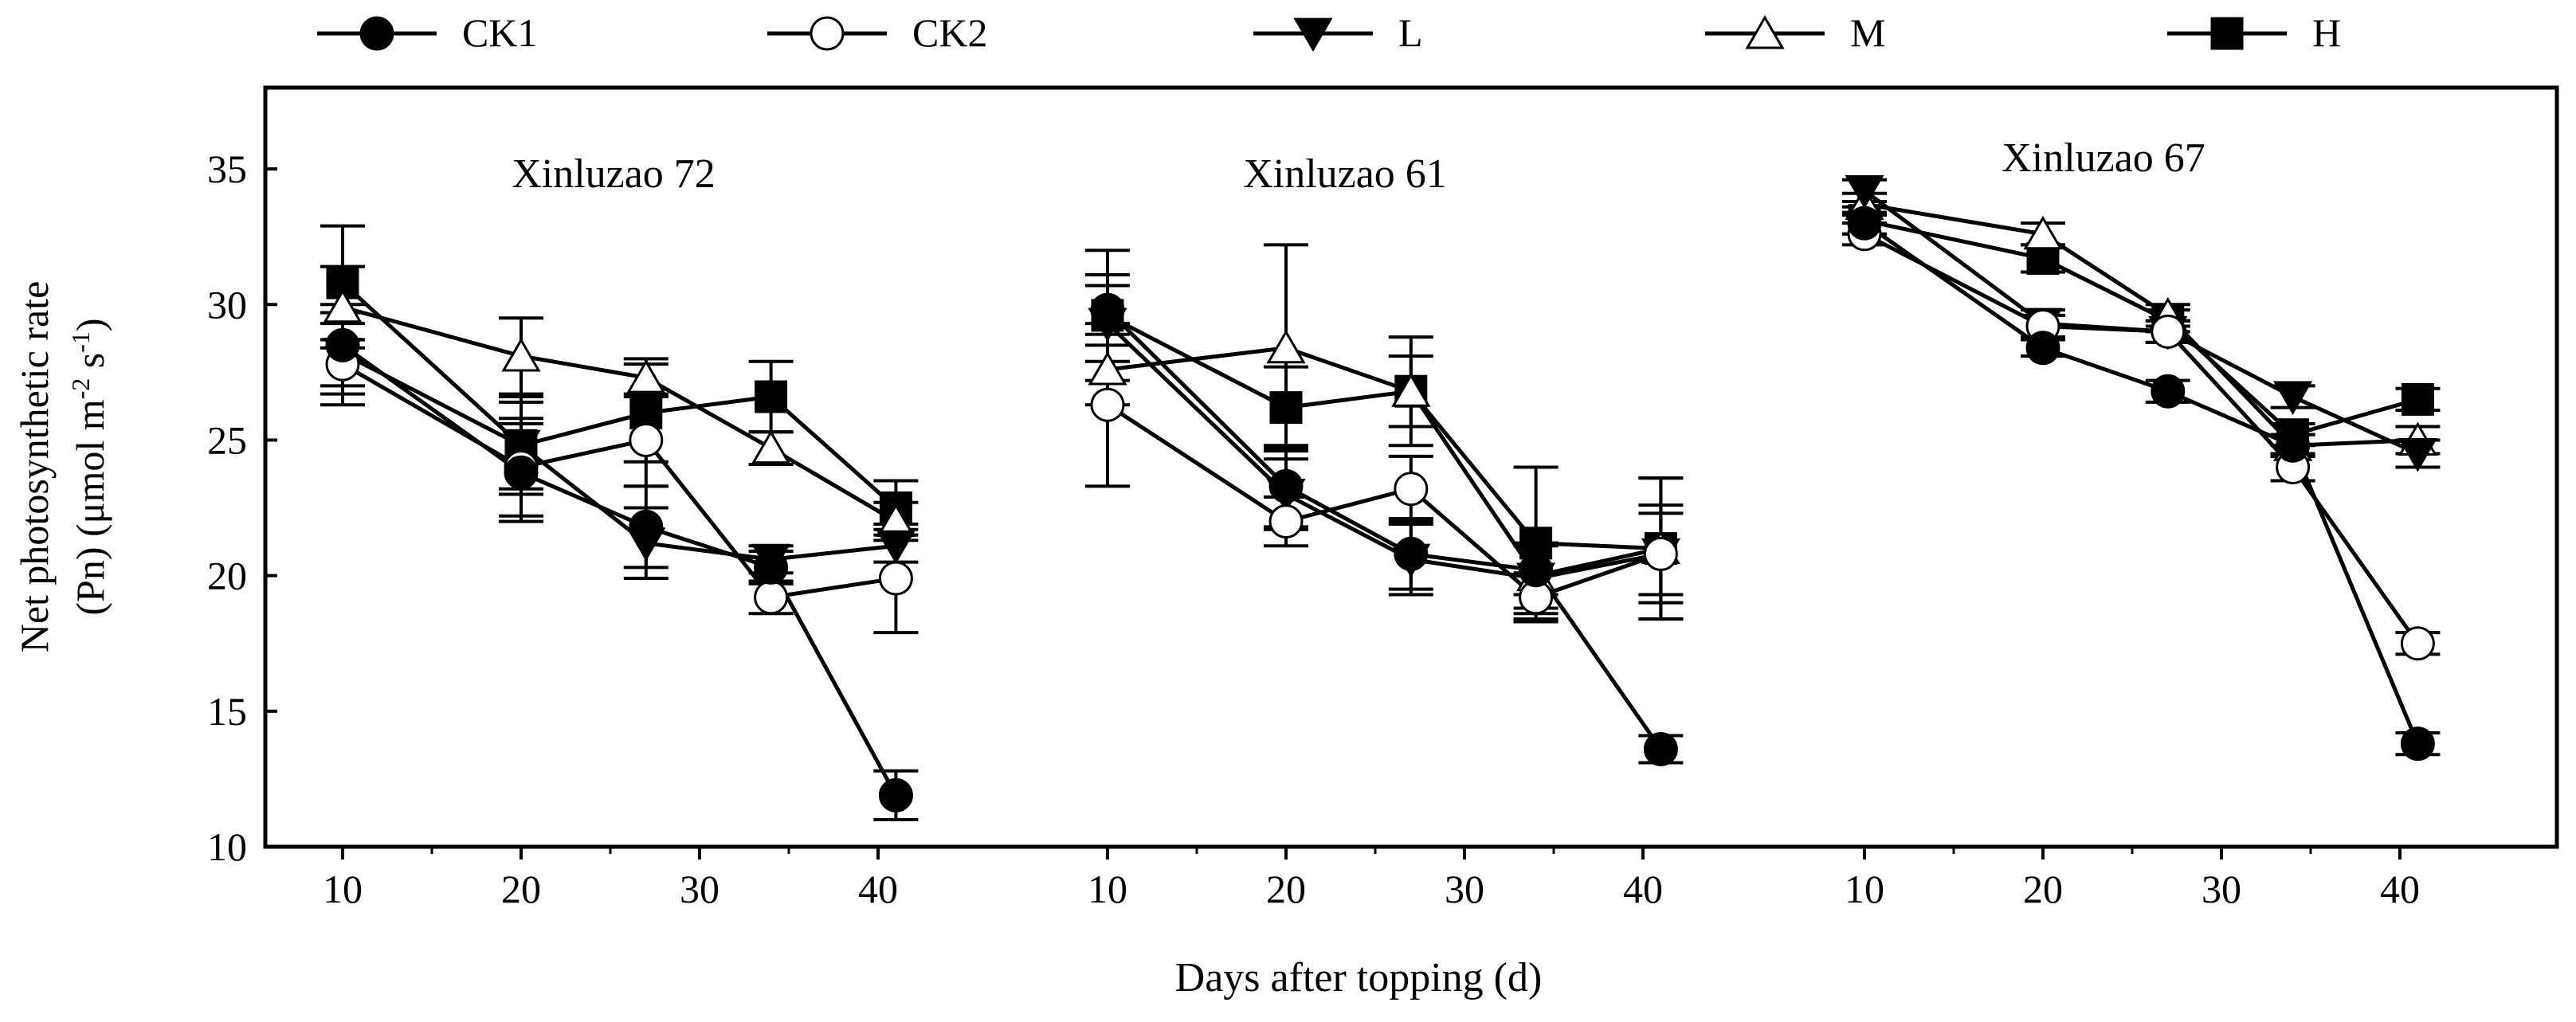 This screenshot has height=1022, width=2576. What do you see at coordinates (1371, 879) in the screenshot?
I see `x-axis: 10 20 30 40 10 20 30 40 10 20 30 40` at bounding box center [1371, 879].